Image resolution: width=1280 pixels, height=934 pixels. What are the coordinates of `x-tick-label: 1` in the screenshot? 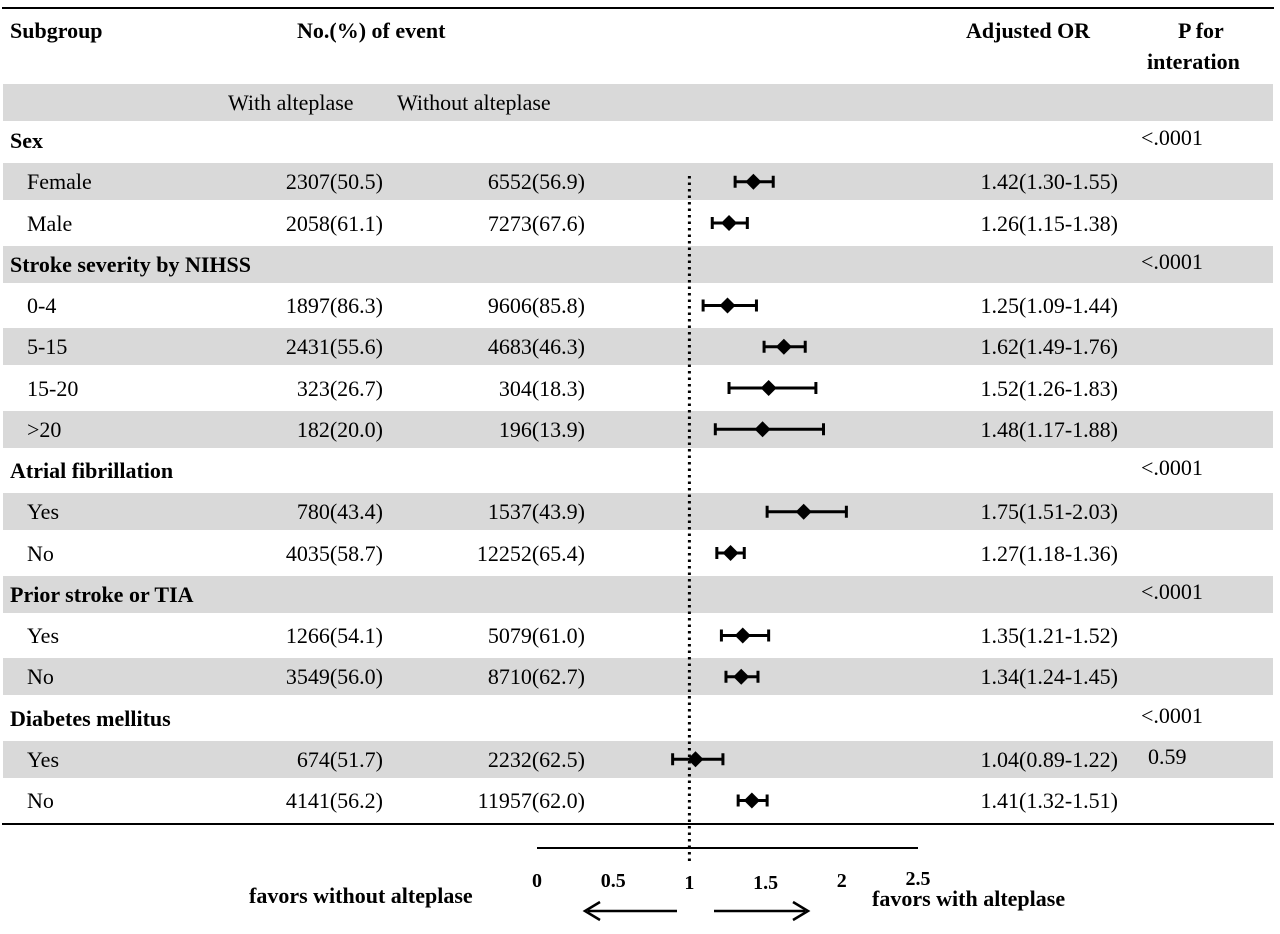 It's located at (689, 883).